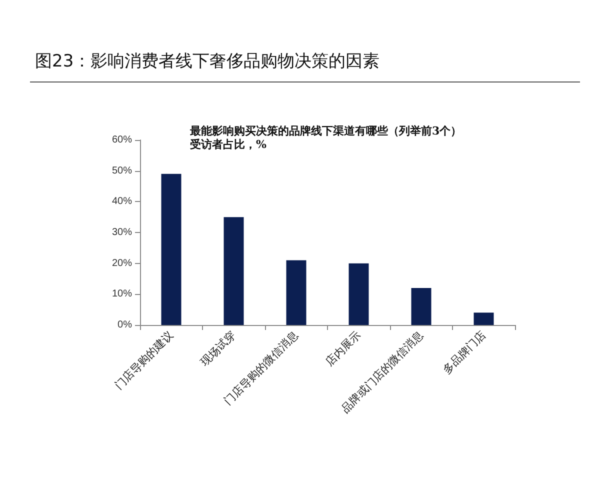 This screenshot has width=600, height=480. What do you see at coordinates (343, 348) in the screenshot?
I see `x-tick-label: 店内展示` at bounding box center [343, 348].